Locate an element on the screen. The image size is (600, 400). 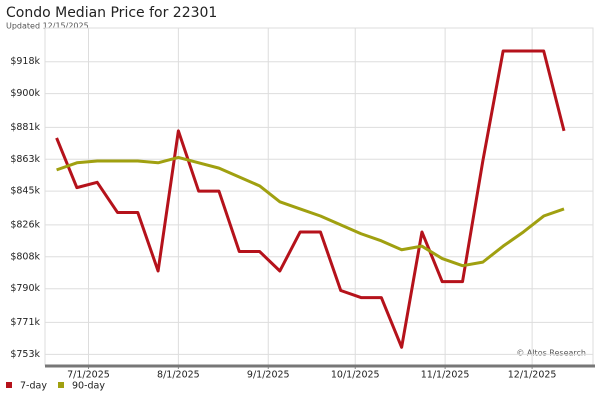
y-tick-label: $790k is located at coordinates (25, 288).